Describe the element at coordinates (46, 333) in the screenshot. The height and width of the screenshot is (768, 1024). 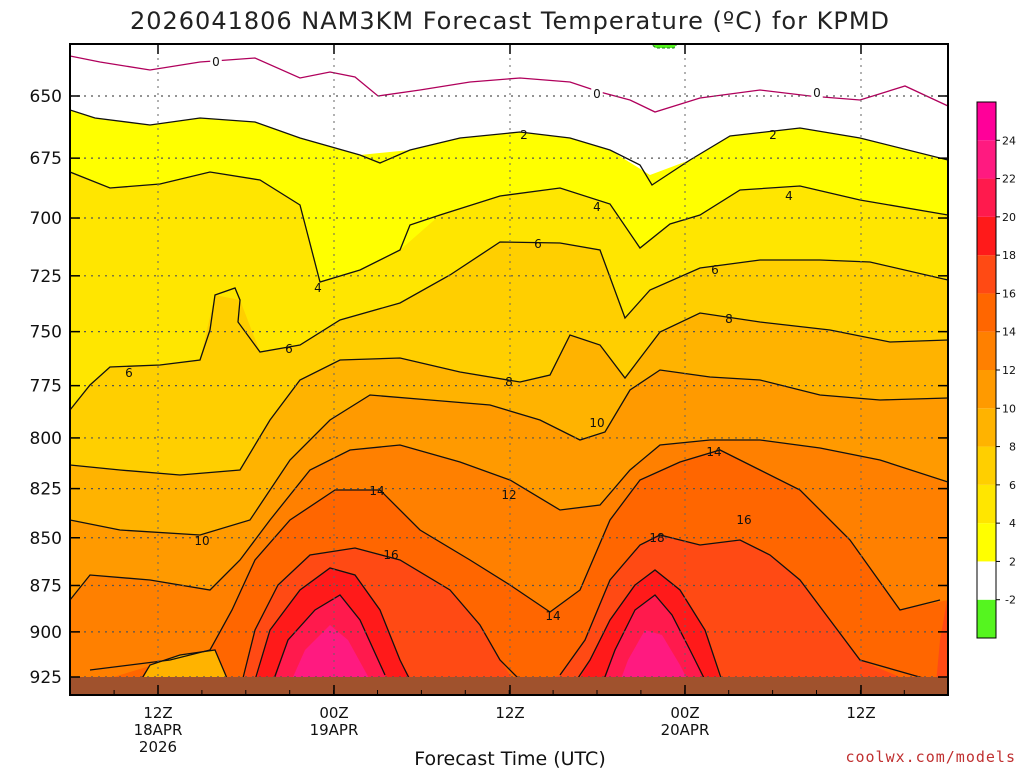
I see `y-tick-label: 750` at that location.